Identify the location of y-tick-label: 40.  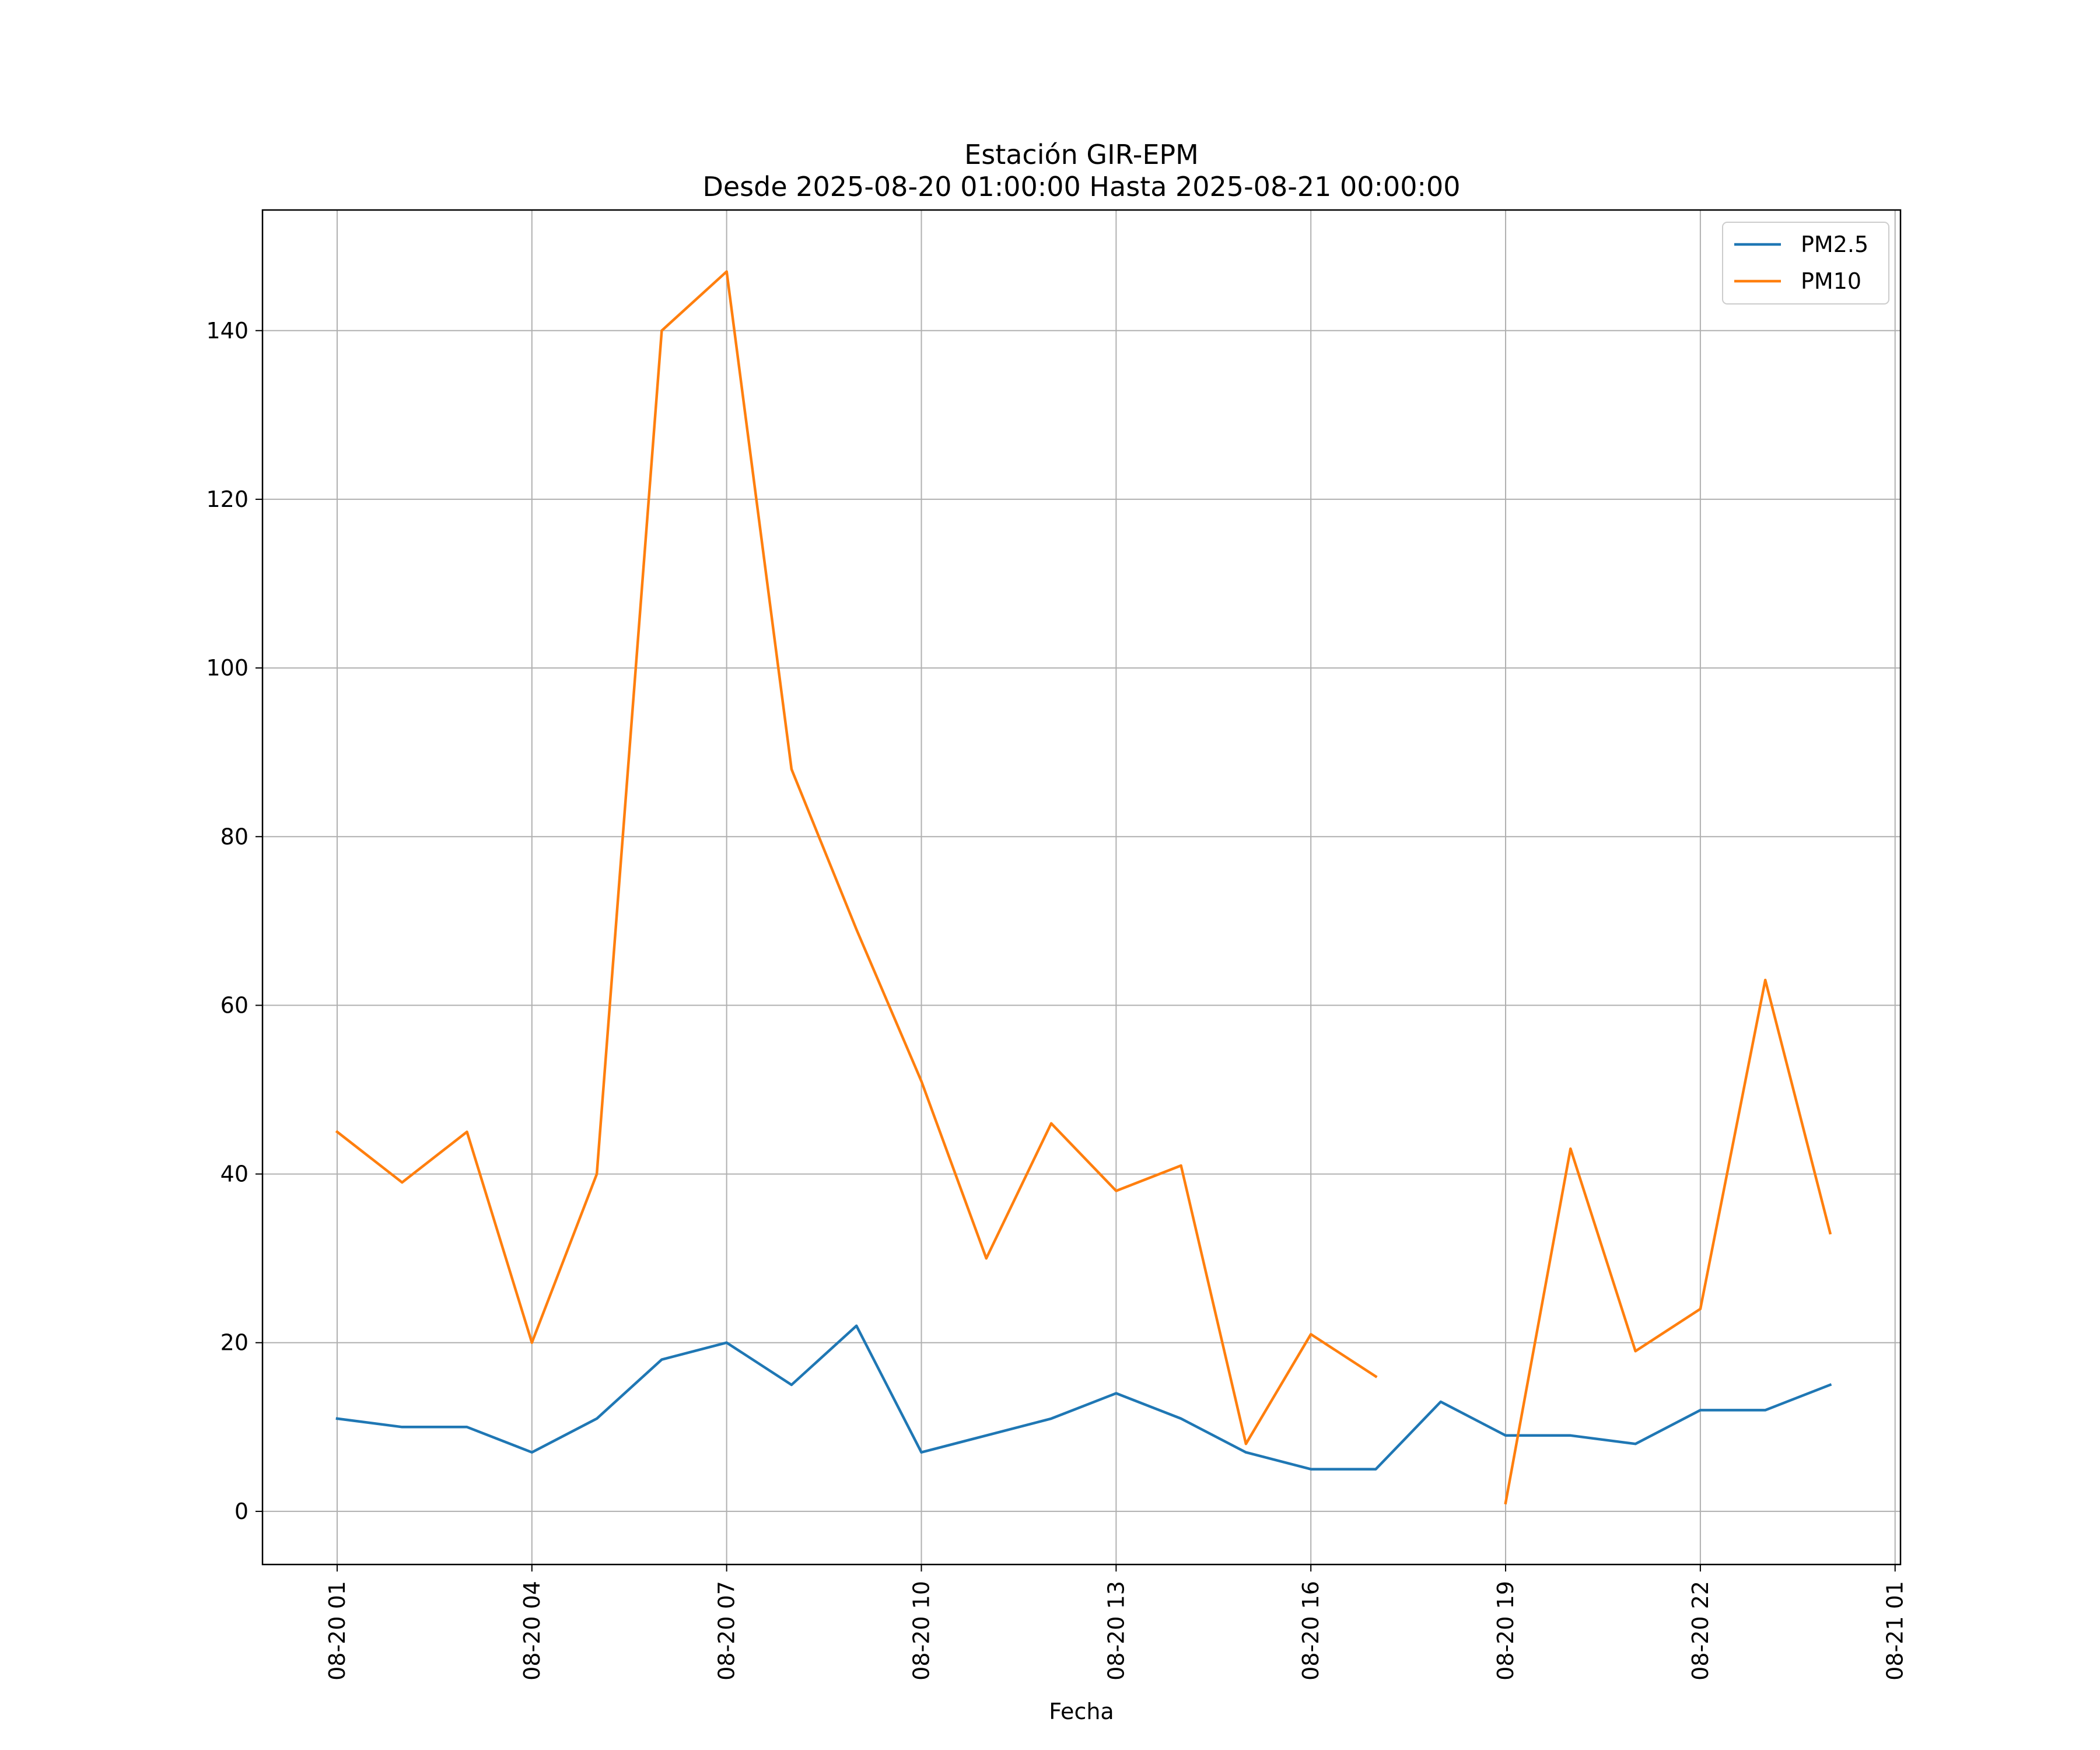
(235, 1174).